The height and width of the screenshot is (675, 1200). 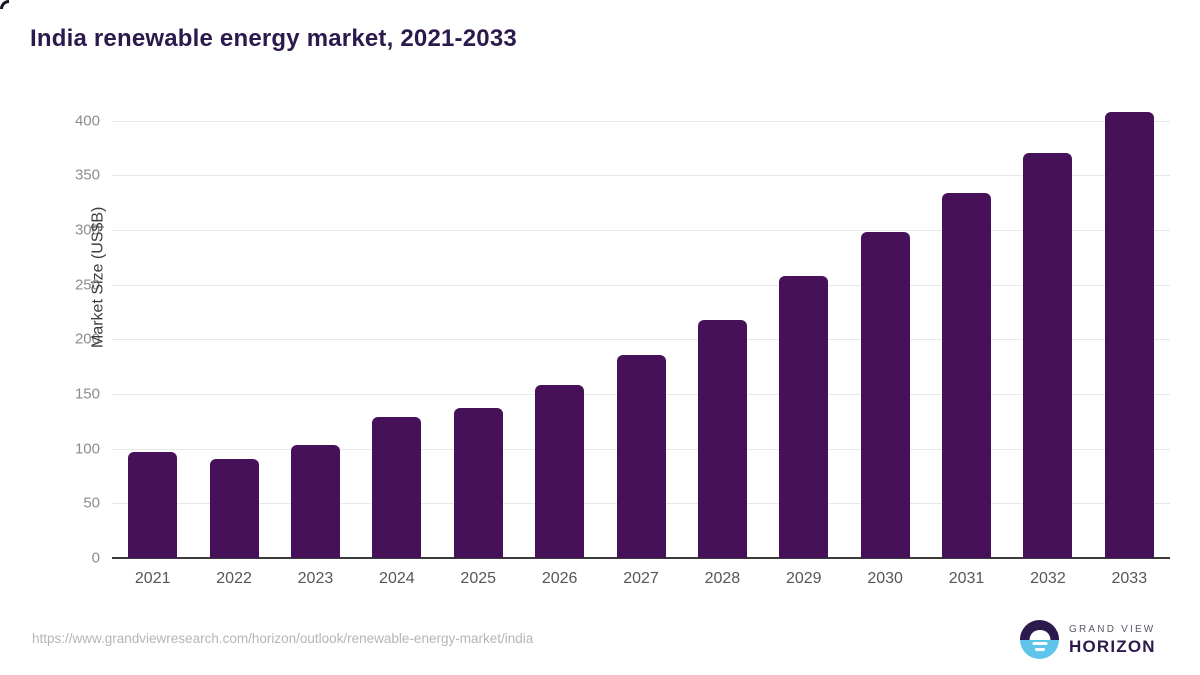 I want to click on y-tick-label: 250, so click(x=87, y=285).